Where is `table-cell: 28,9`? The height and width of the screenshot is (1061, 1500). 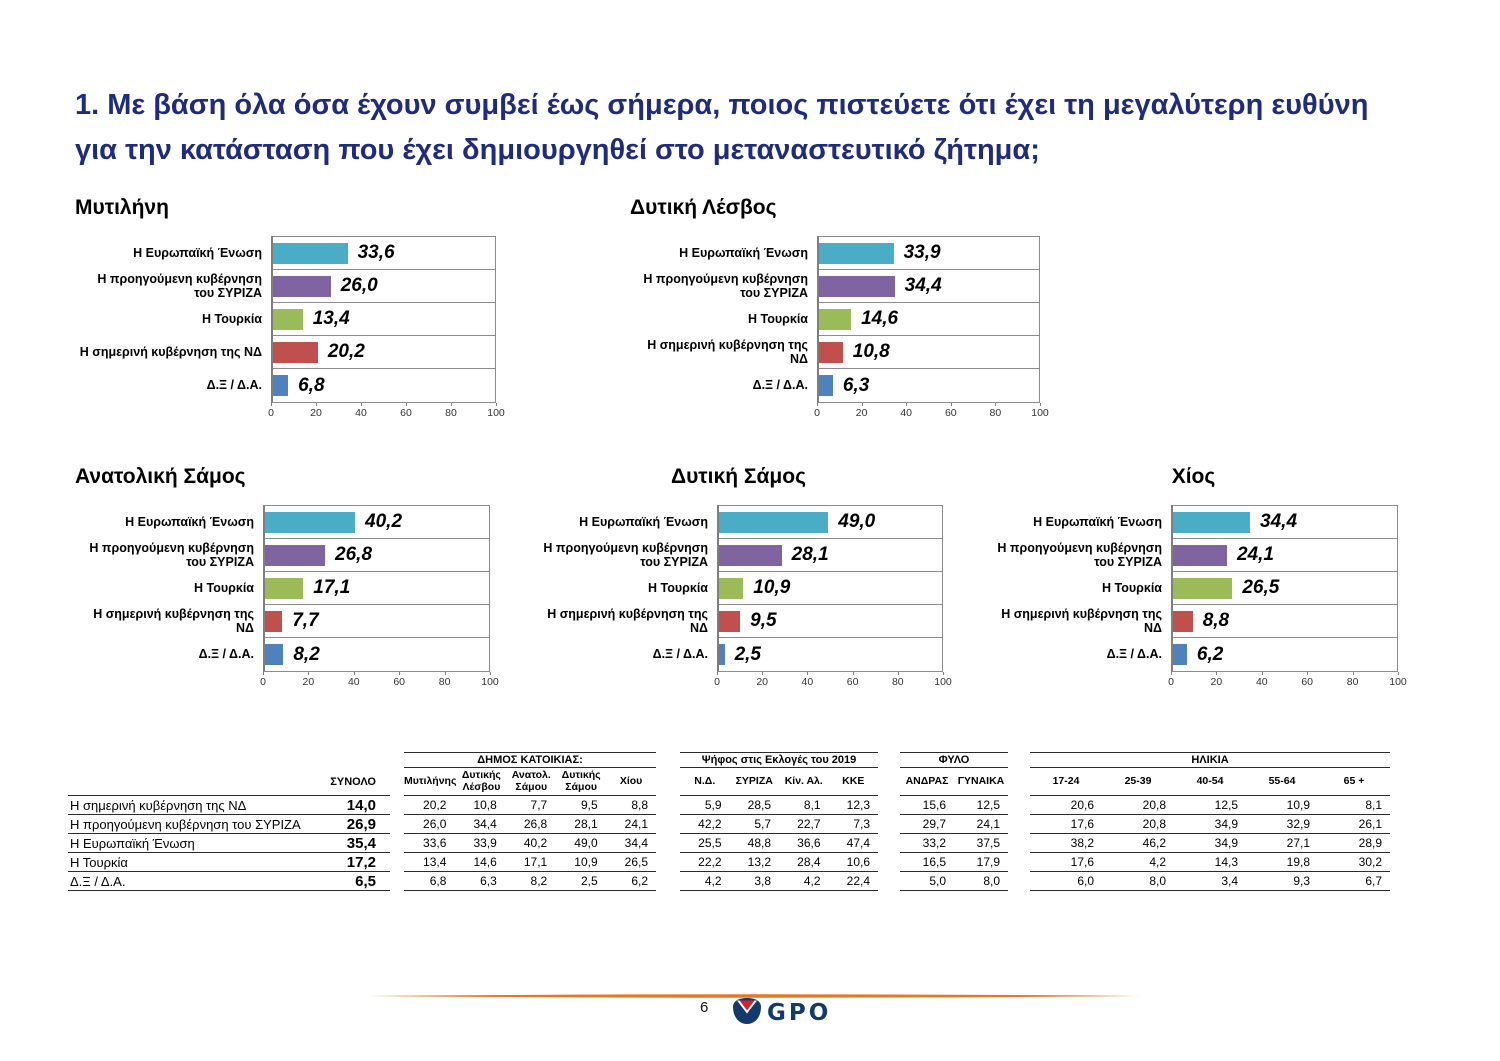 table-cell: 28,9 is located at coordinates (1370, 843).